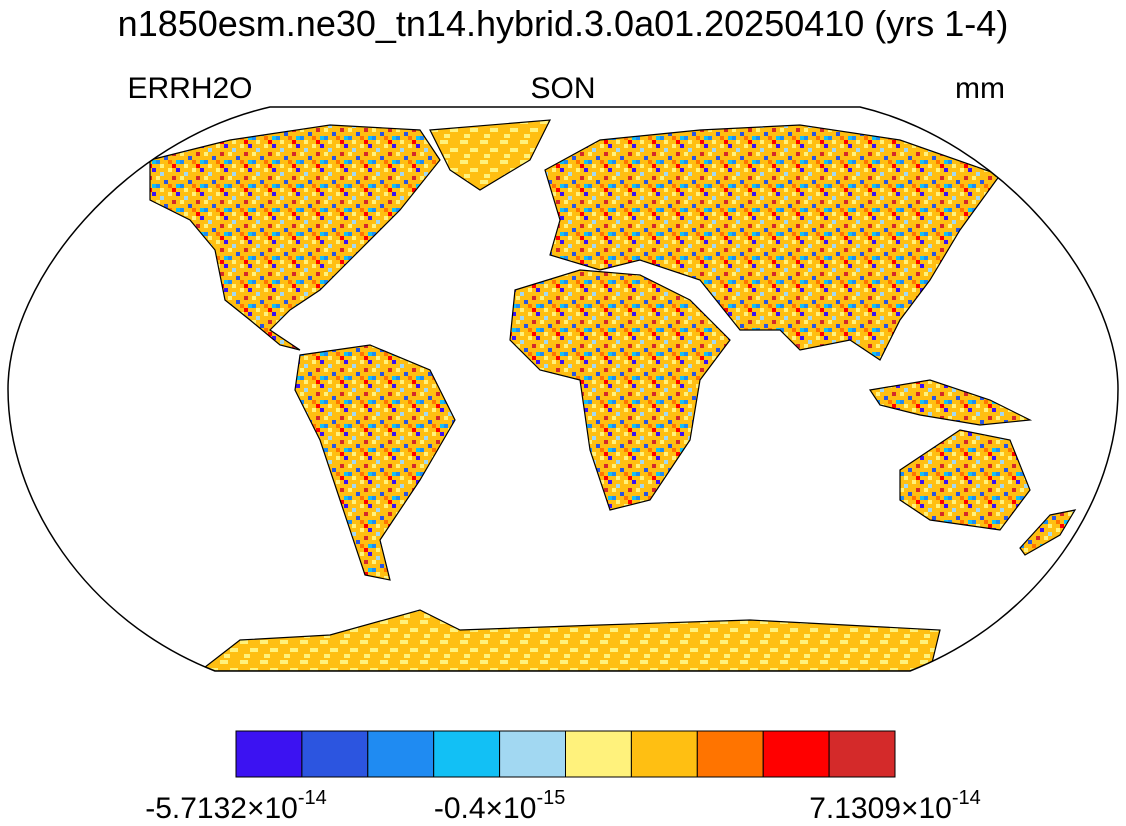 The image size is (1126, 826). What do you see at coordinates (965, 480) in the screenshot?
I see `australia` at bounding box center [965, 480].